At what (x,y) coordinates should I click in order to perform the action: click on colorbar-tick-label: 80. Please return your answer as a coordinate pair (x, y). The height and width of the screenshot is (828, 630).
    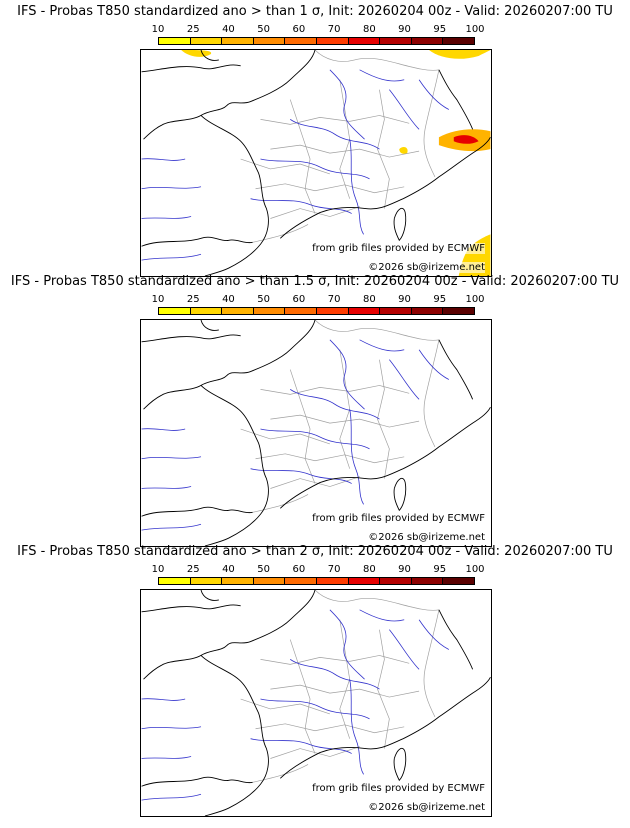
    Looking at the image, I should click on (369, 569).